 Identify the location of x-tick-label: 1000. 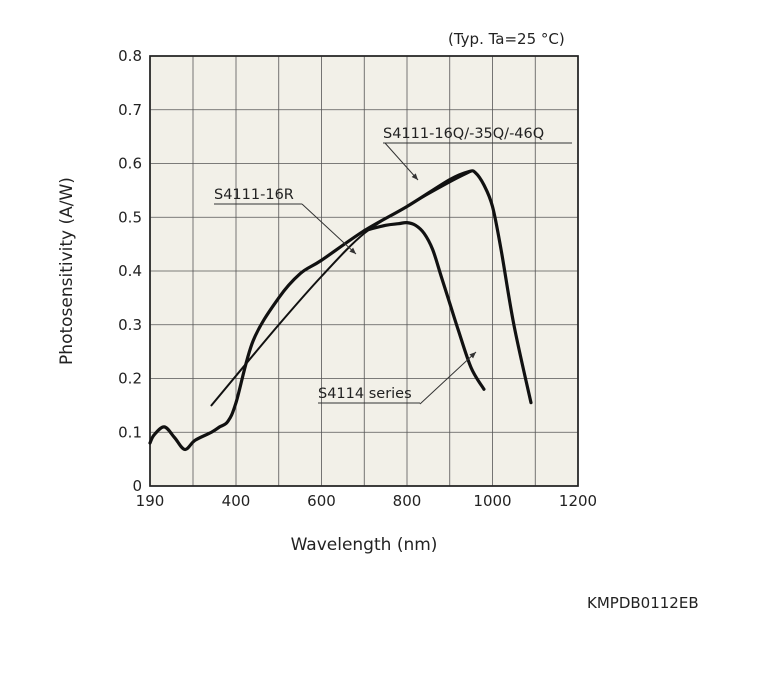
(492, 501).